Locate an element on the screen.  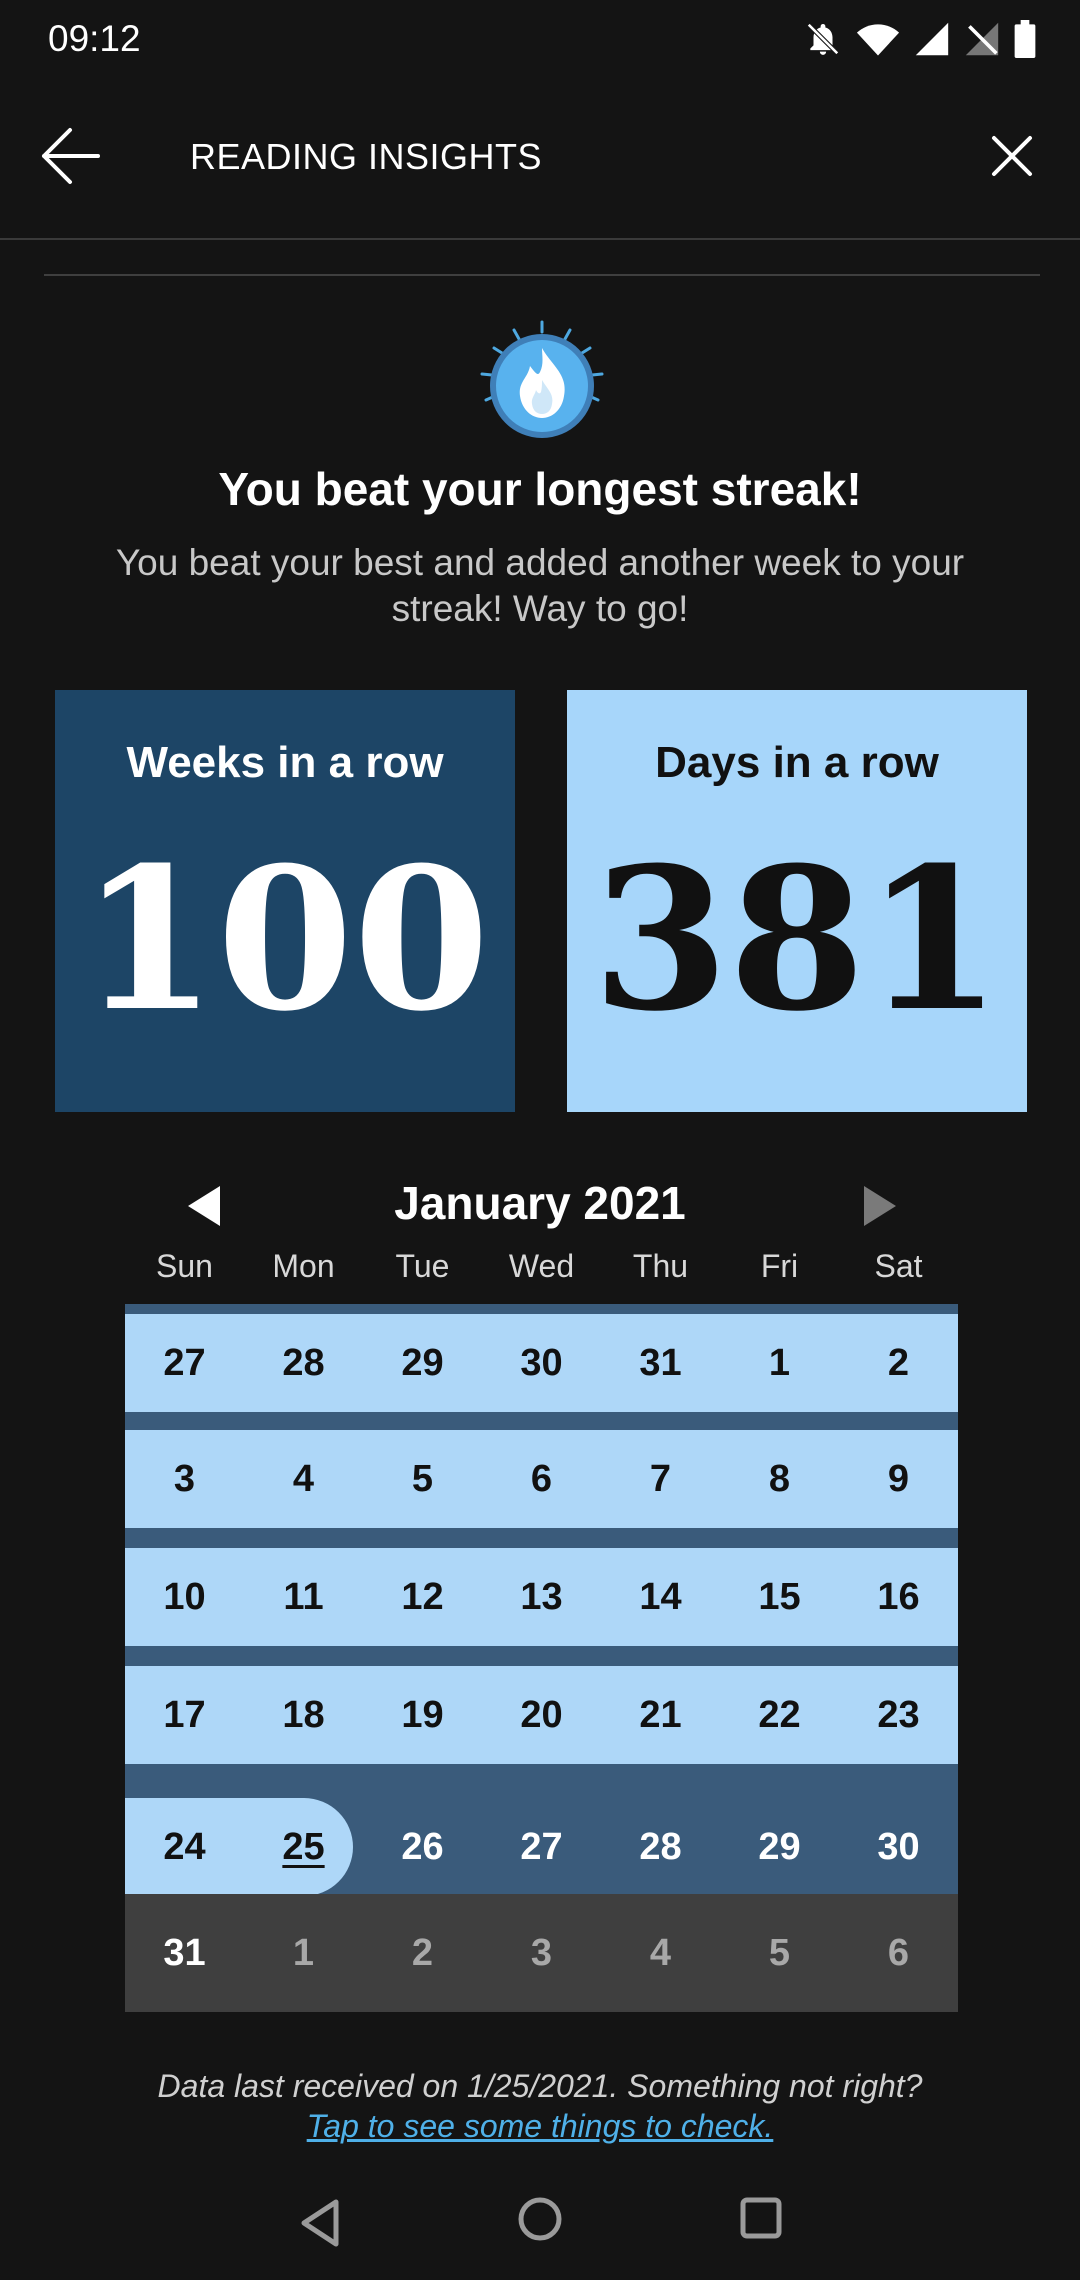
calendar-day: 20 is located at coordinates (541, 1715).